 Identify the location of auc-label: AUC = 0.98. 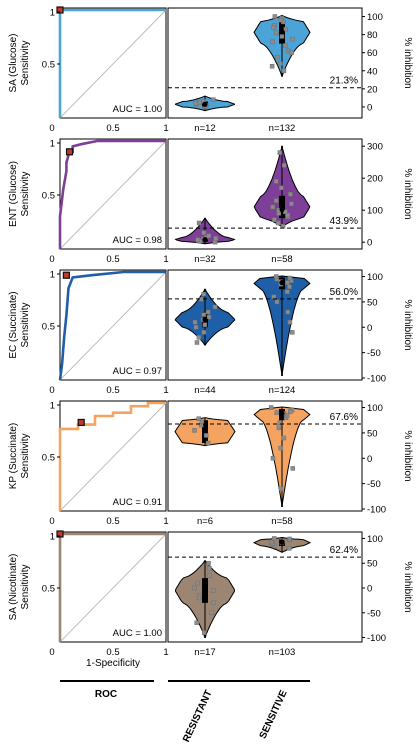
(137, 240).